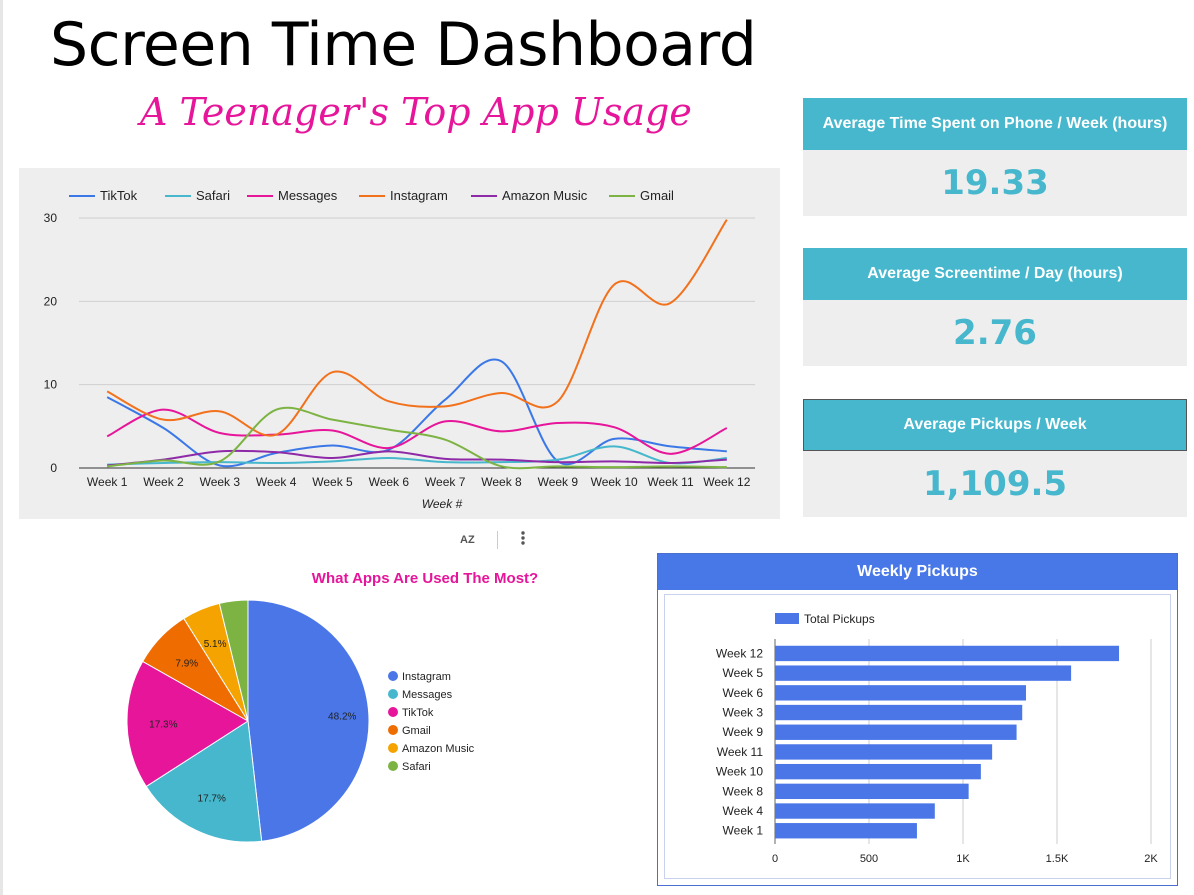 The width and height of the screenshot is (1194, 895). What do you see at coordinates (917, 572) in the screenshot?
I see `bar-chart-title: Weekly Pickups` at bounding box center [917, 572].